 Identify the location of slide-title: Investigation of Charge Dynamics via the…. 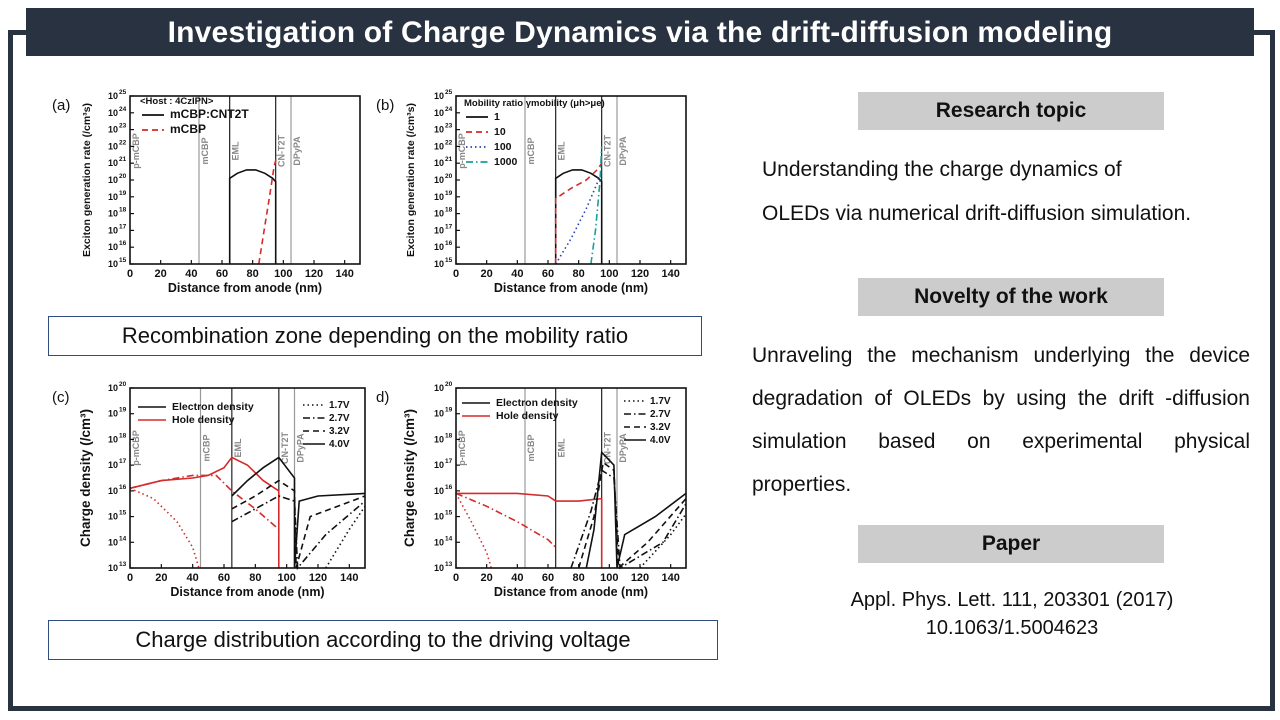
(640, 32).